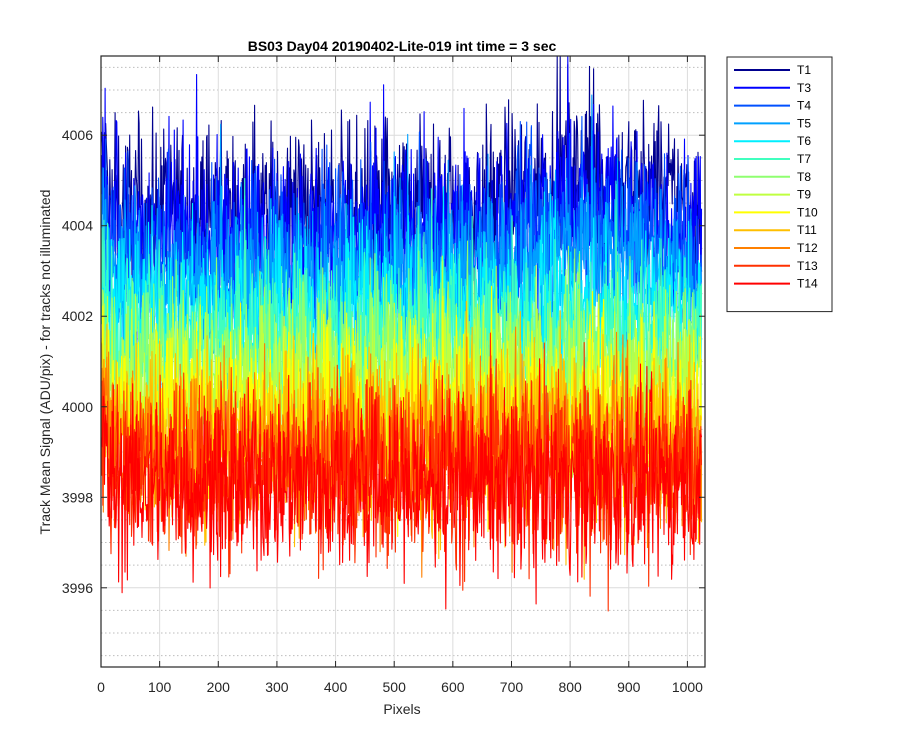  What do you see at coordinates (687, 687) in the screenshot?
I see `x-tick-label: 1000` at bounding box center [687, 687].